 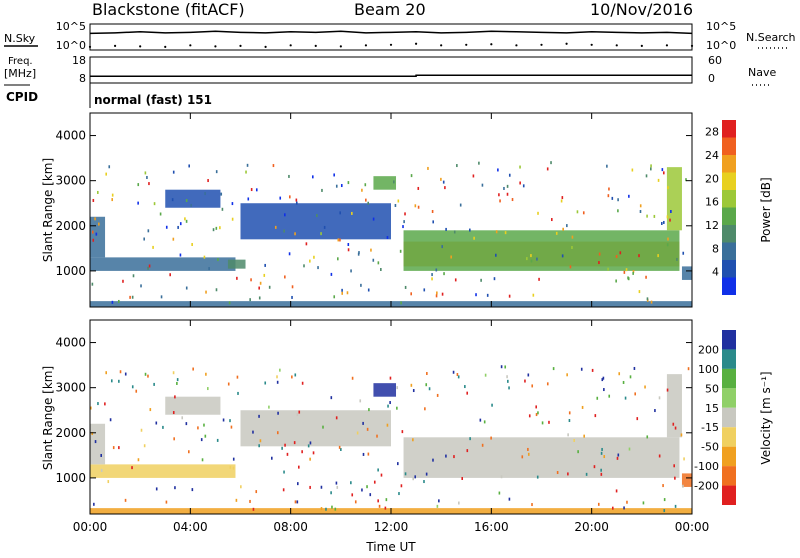 What do you see at coordinates (70, 478) in the screenshot?
I see `velocity-ytick-label: 1000` at bounding box center [70, 478].